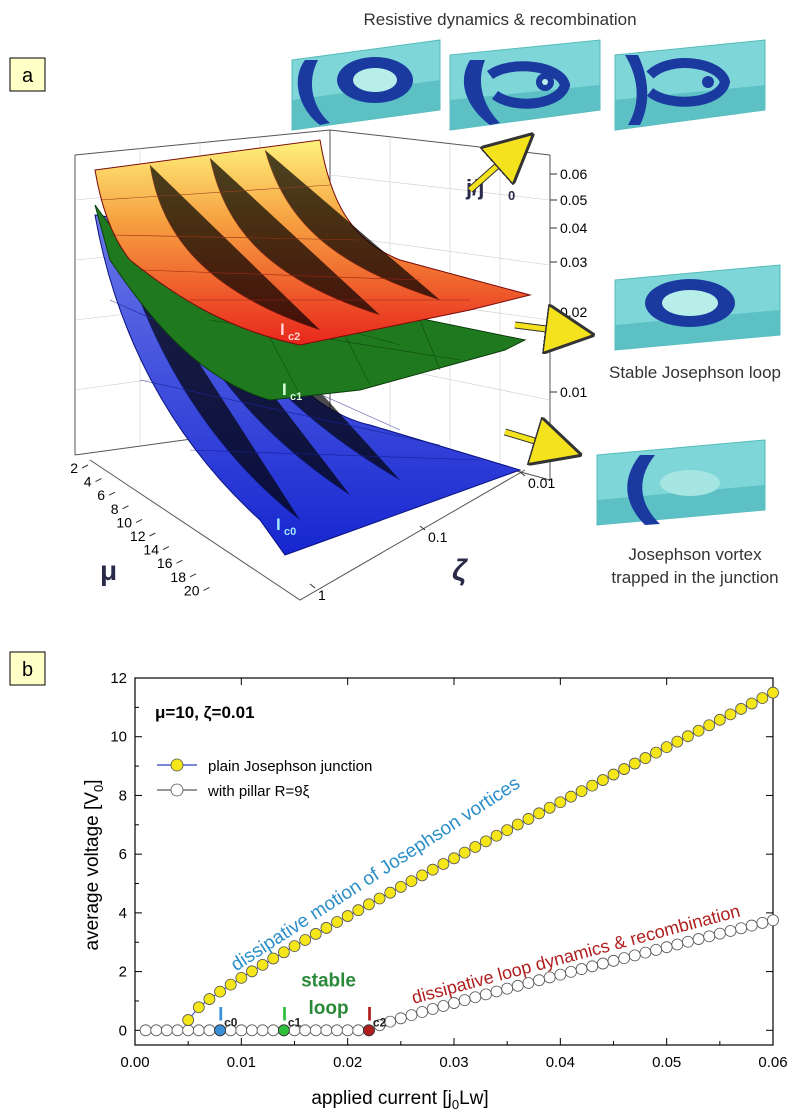  Describe the element at coordinates (695, 372) in the screenshot. I see `caption-stable-loop: Stable Josephson loop` at that location.